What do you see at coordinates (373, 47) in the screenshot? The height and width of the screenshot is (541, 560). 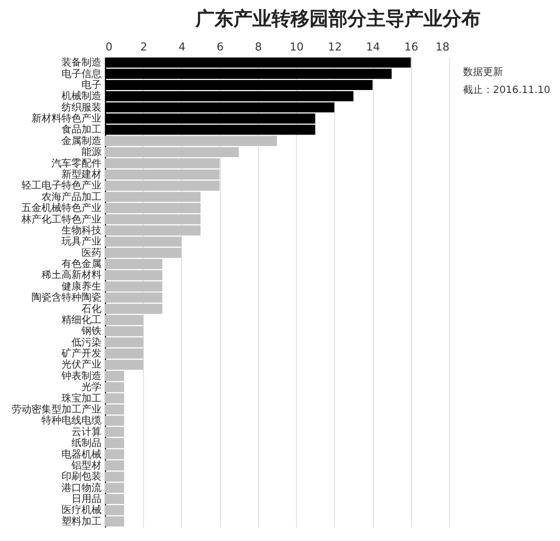 I see `x-tick-label: 14` at bounding box center [373, 47].